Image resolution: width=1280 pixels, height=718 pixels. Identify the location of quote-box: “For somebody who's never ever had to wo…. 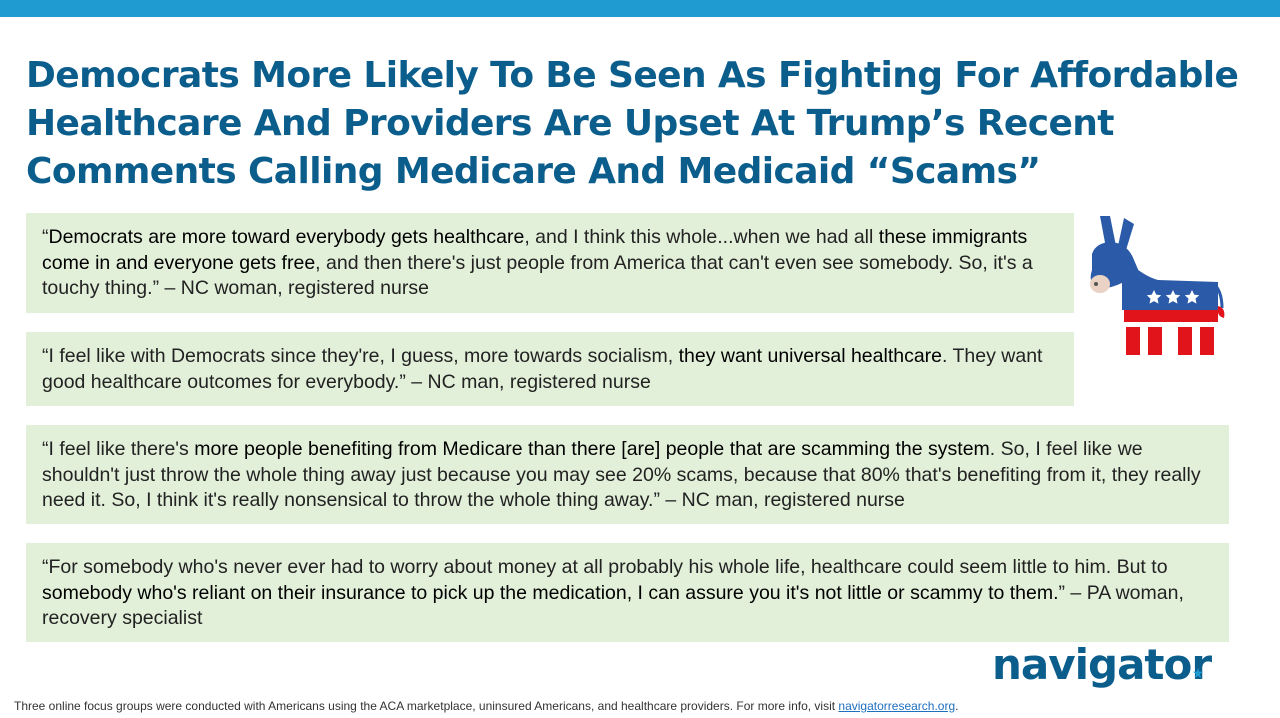
(627, 592).